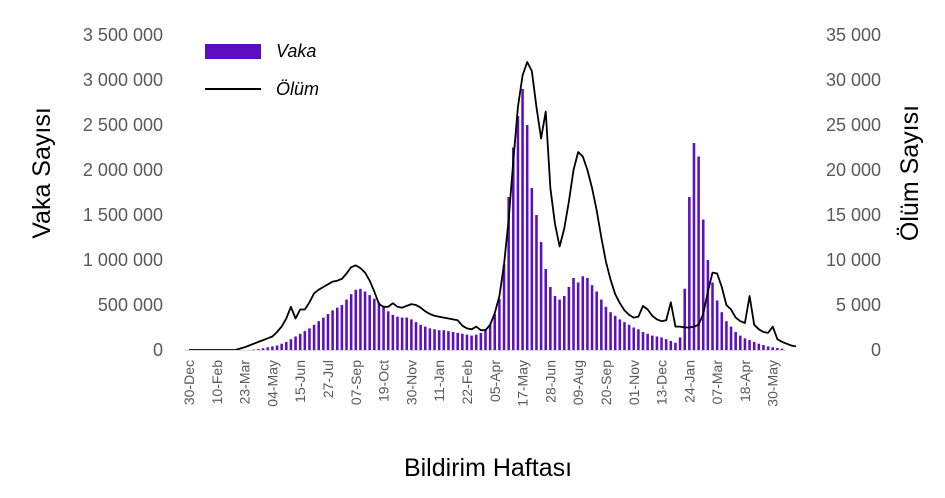 The width and height of the screenshot is (945, 498). What do you see at coordinates (488, 468) in the screenshot?
I see `x-axis-title: Bildirim Haftası` at bounding box center [488, 468].